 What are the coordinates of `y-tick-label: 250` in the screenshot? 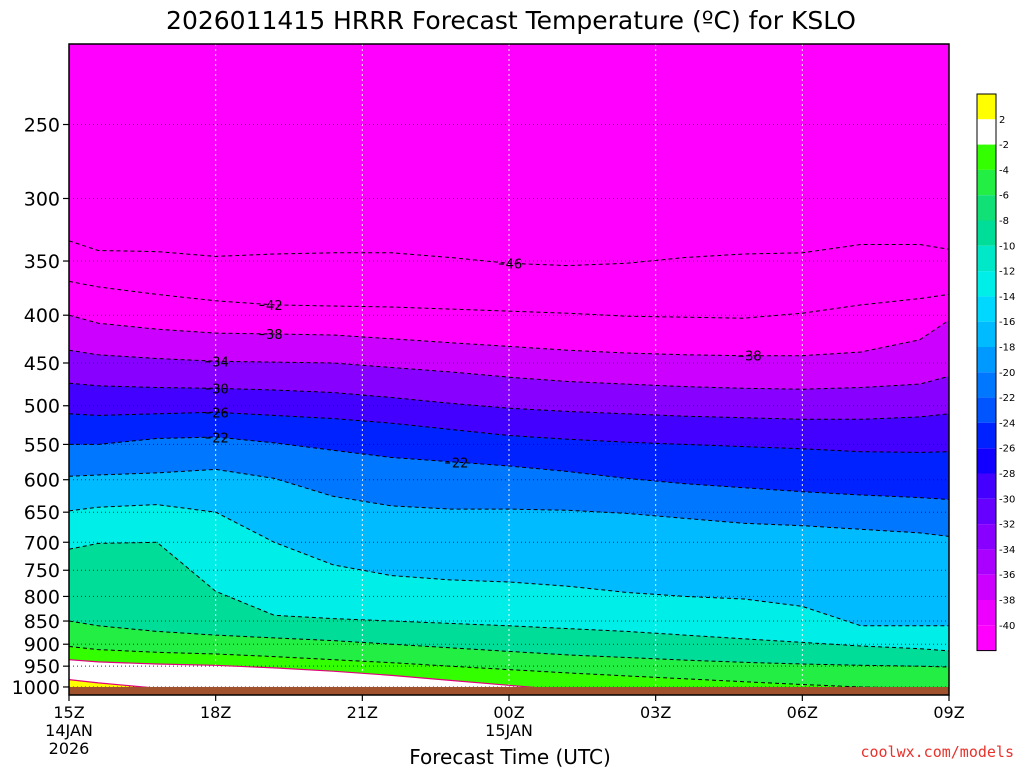 It's located at (42, 126).